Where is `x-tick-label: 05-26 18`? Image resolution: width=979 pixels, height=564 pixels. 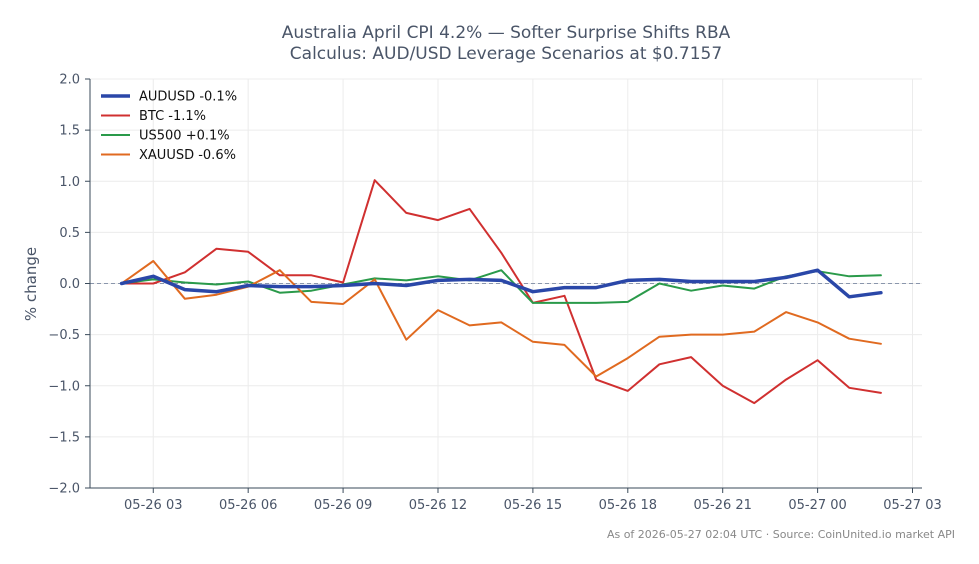 x-tick-label: 05-26 18 is located at coordinates (628, 505).